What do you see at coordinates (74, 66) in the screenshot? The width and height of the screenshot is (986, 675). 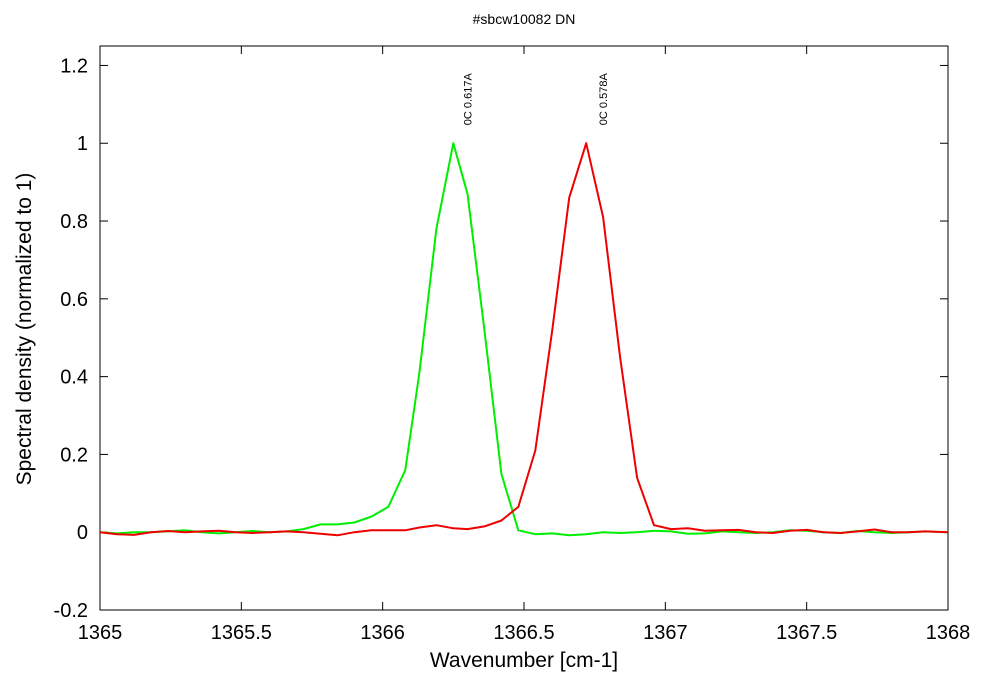 I see `y-tick-label: 1.2` at bounding box center [74, 66].